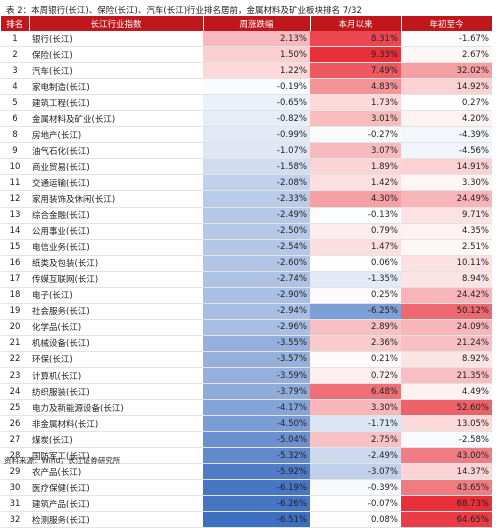  I want to click on month-to-date-cell: 2.89%, so click(355, 327).